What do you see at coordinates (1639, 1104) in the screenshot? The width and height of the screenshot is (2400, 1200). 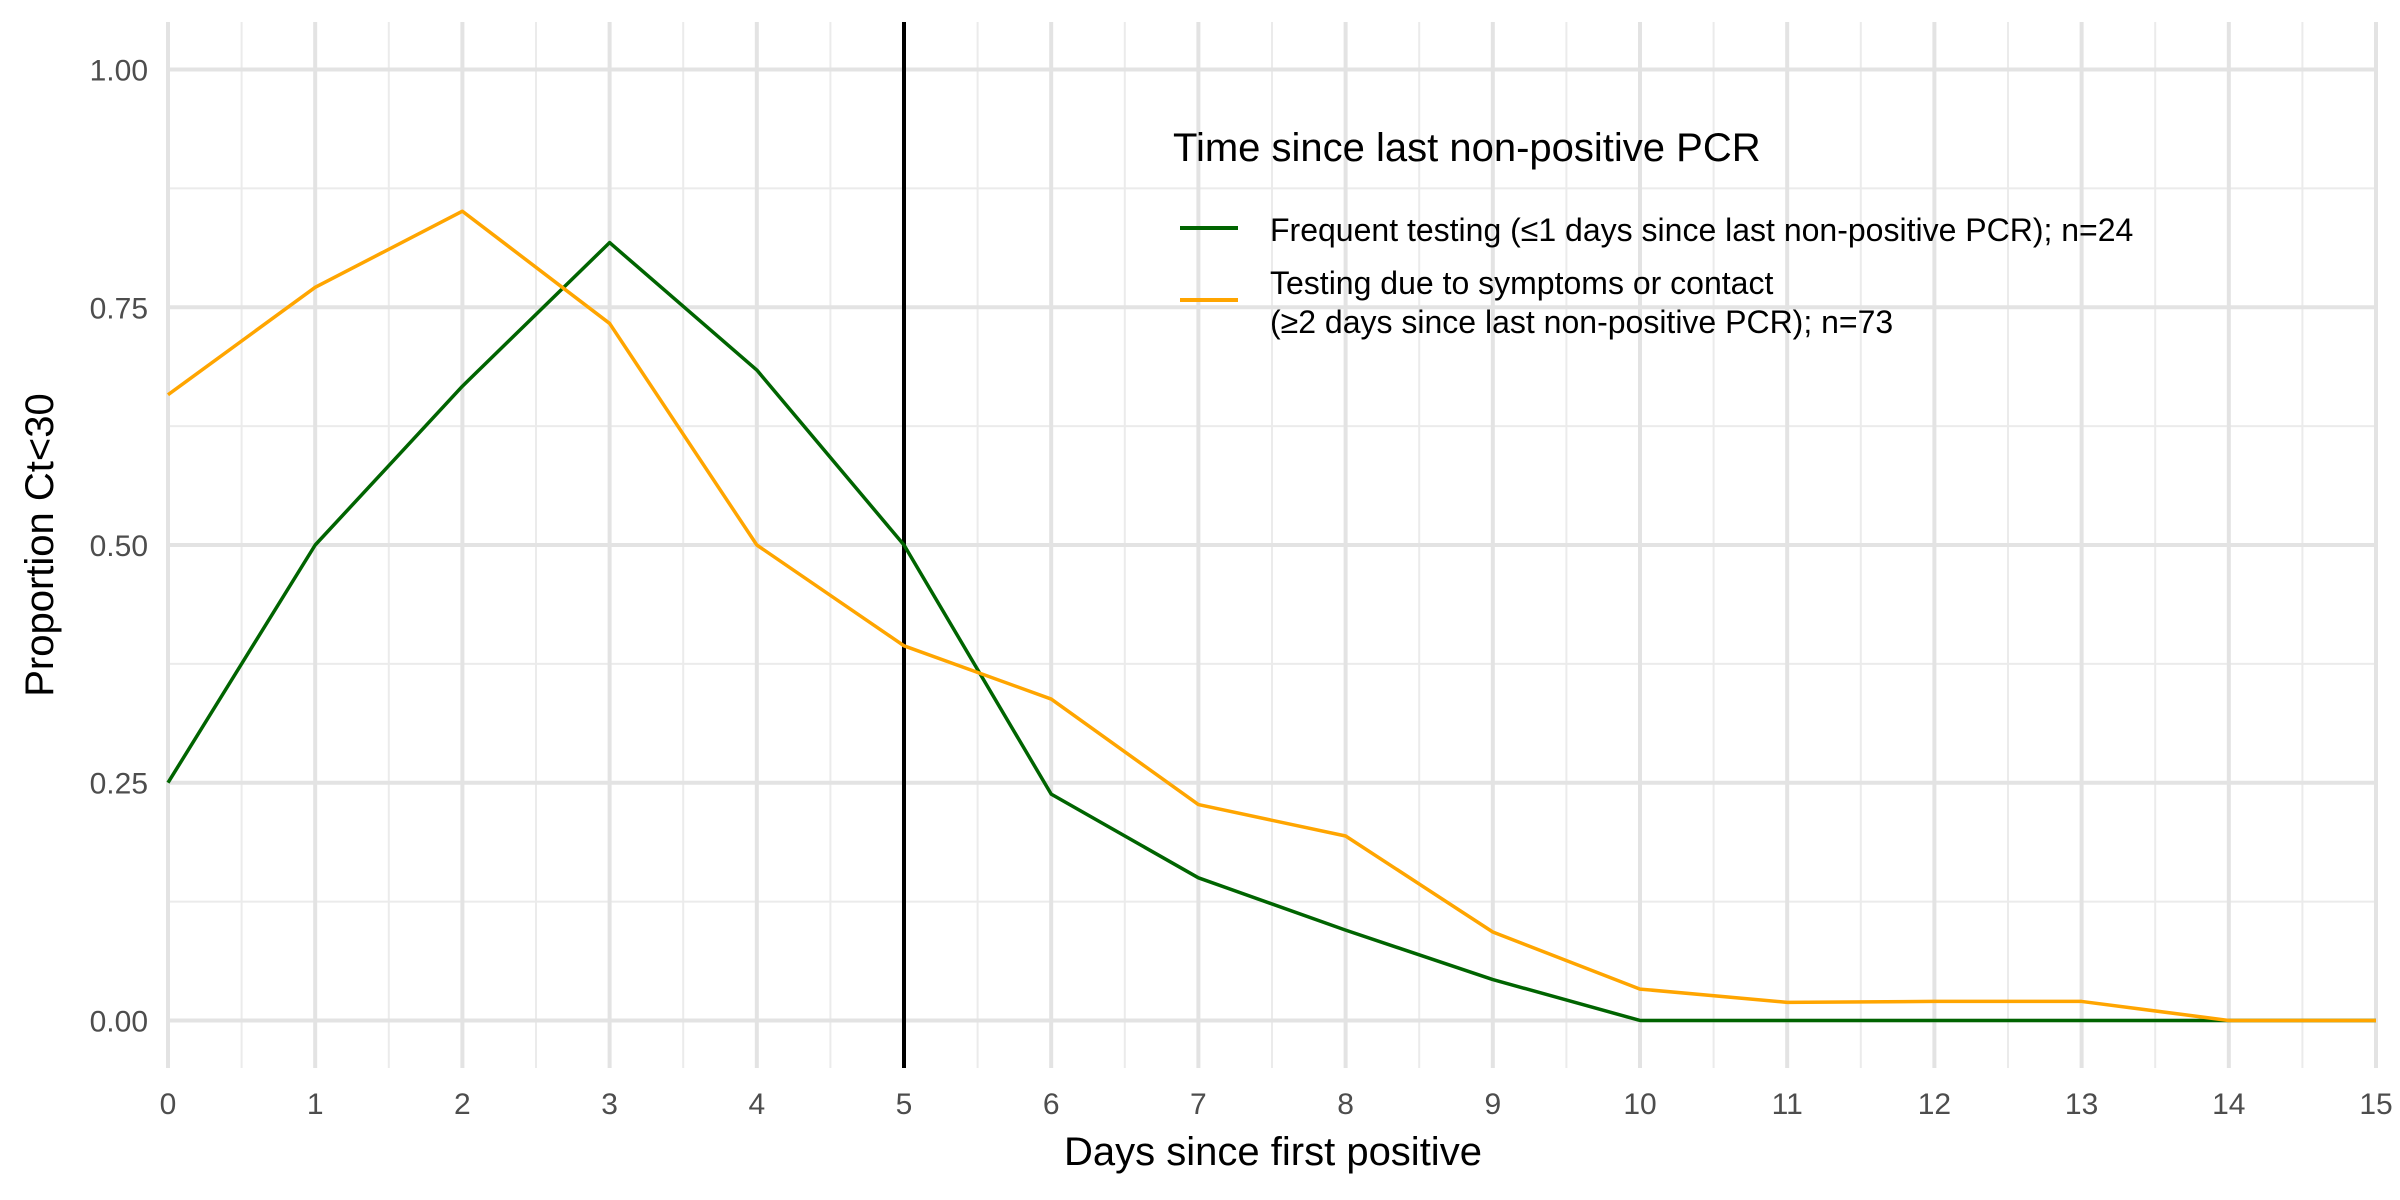 I see `x-tick-label: 10` at bounding box center [1639, 1104].